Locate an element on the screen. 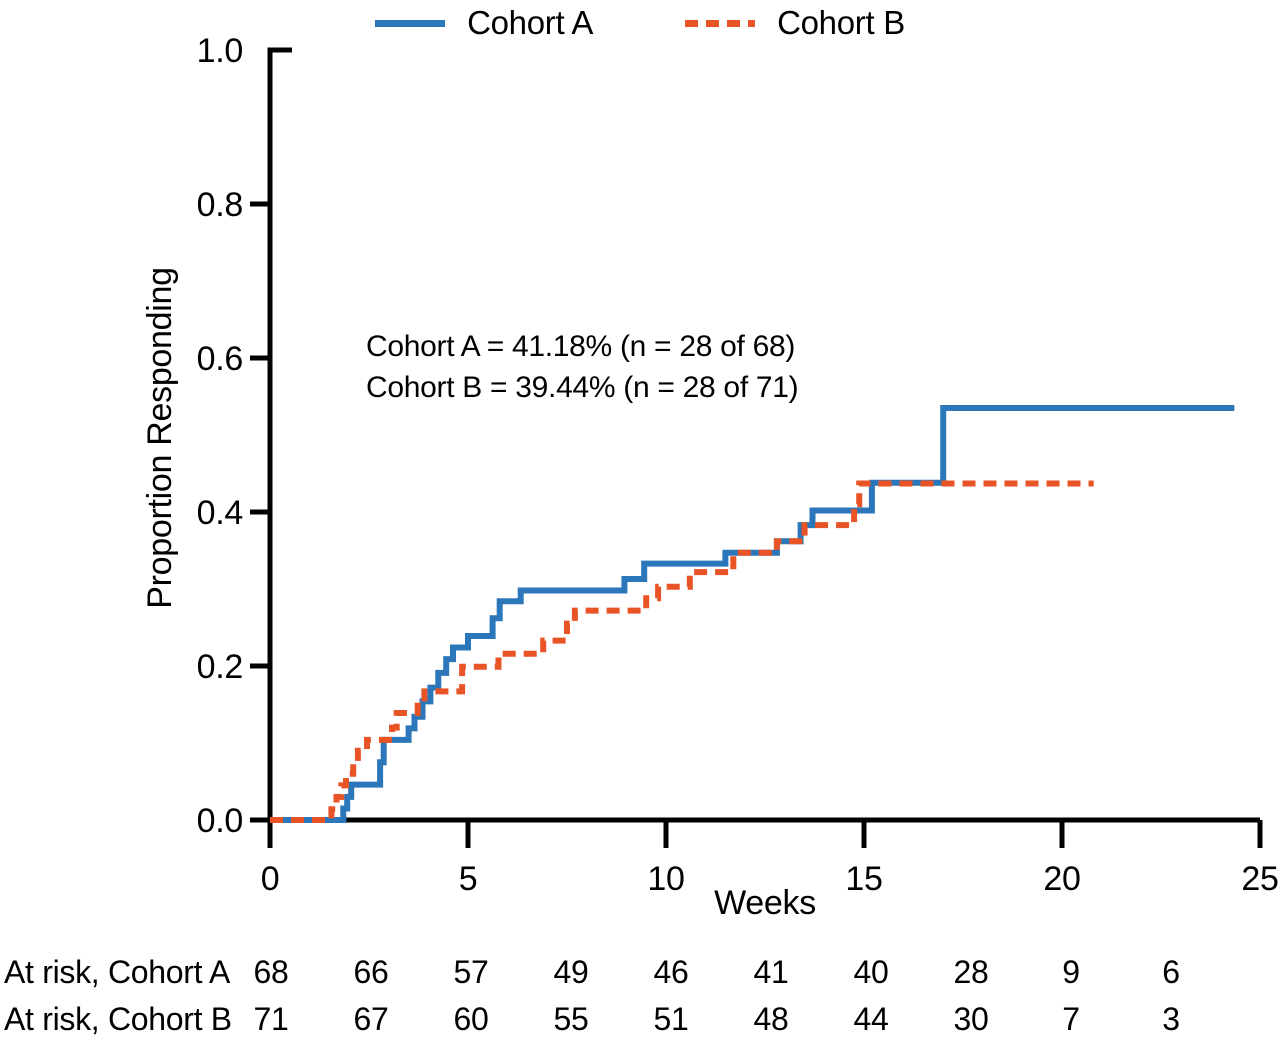 The height and width of the screenshot is (1044, 1280). y-tick-label: 0.2 is located at coordinates (220, 667).